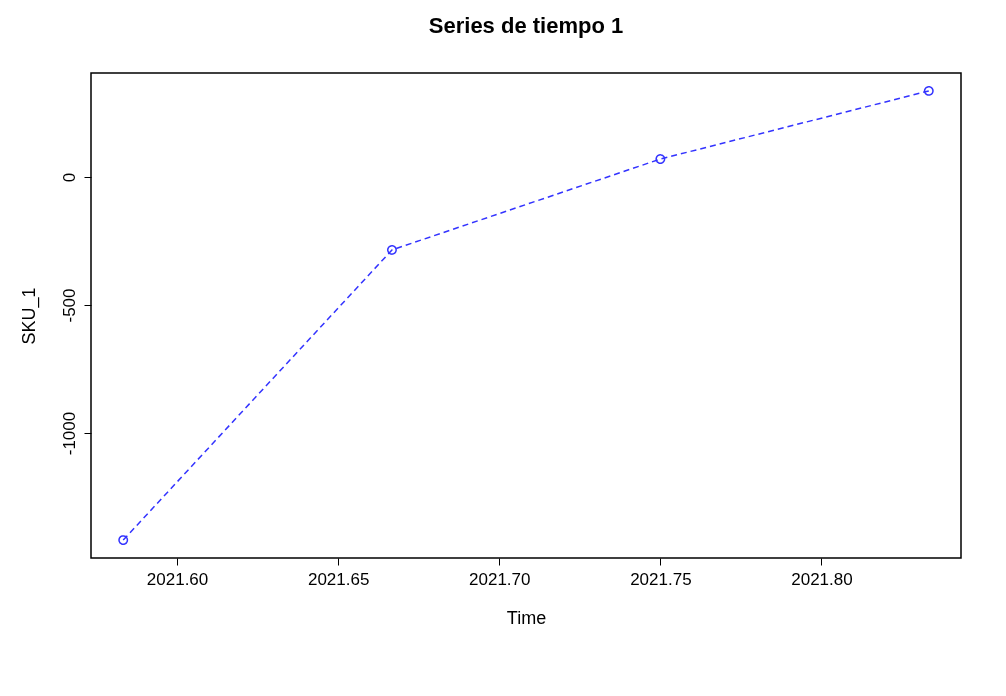 This screenshot has height=696, width=1006. Describe the element at coordinates (177, 579) in the screenshot. I see `x-tick-label: 2021.60` at that location.